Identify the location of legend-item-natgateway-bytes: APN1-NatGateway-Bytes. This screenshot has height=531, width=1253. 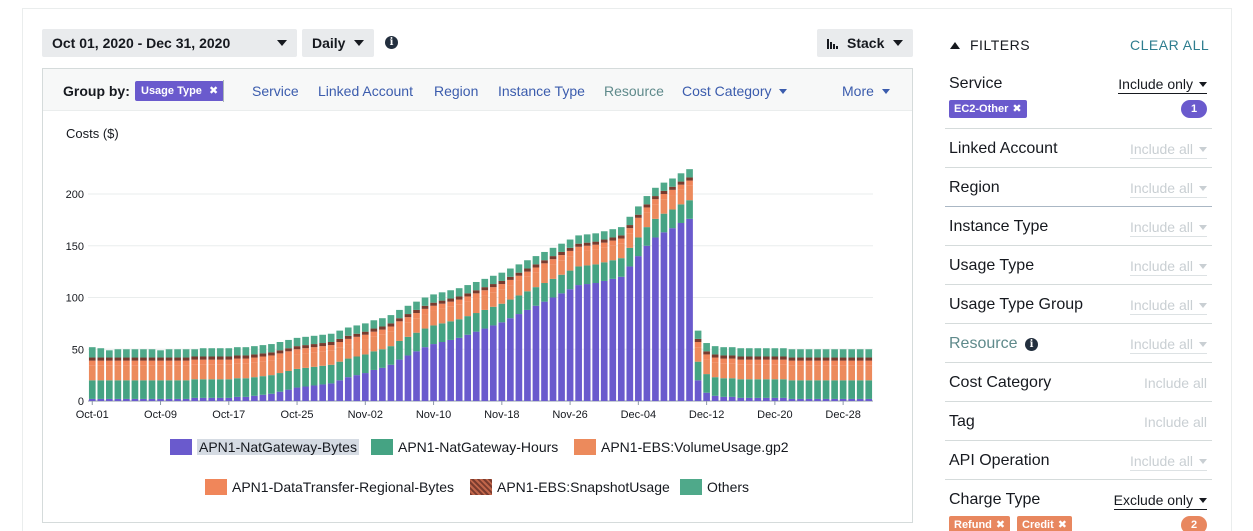
(264, 447).